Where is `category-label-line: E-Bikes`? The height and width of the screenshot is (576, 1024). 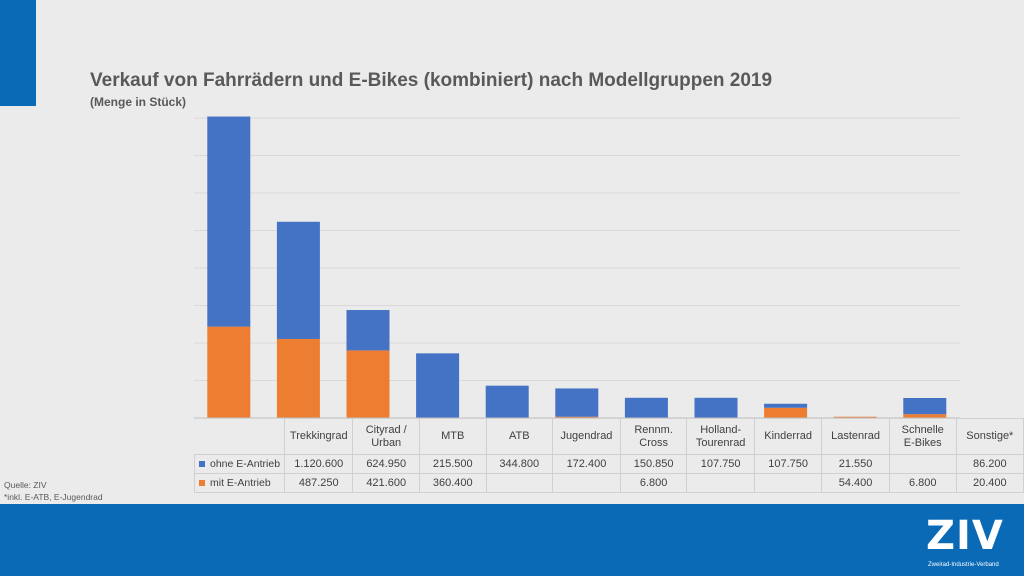 category-label-line: E-Bikes is located at coordinates (922, 442).